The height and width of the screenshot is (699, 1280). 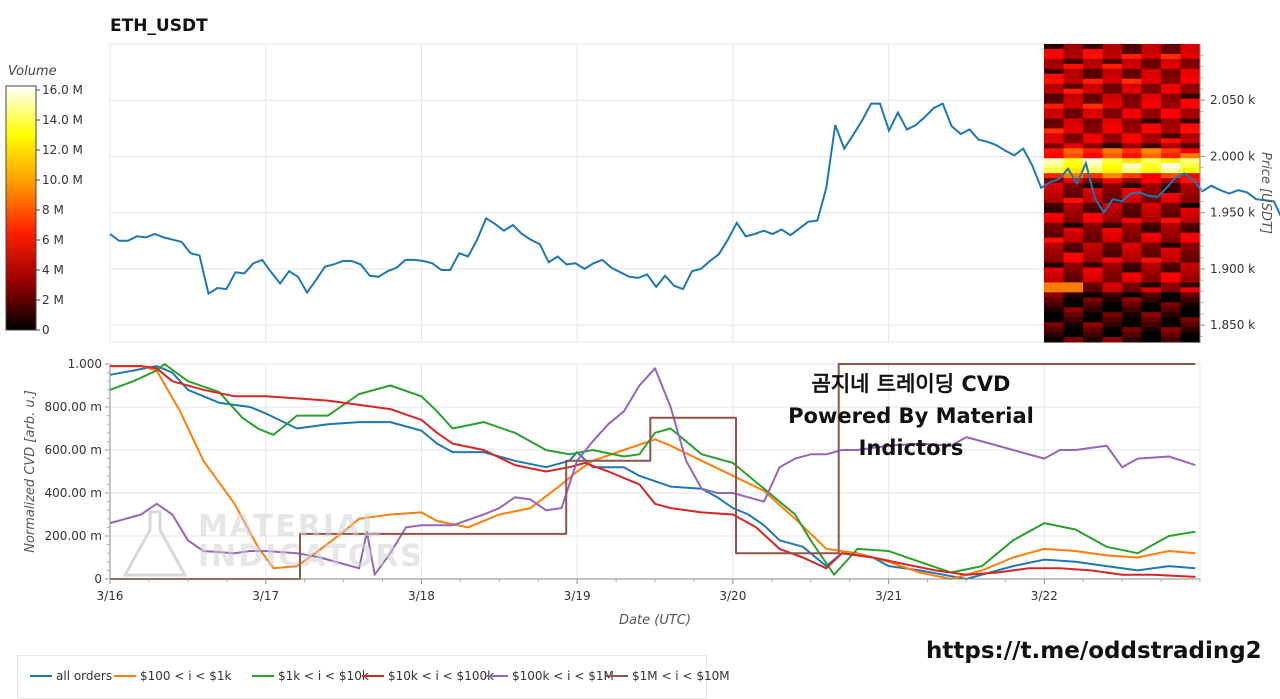 What do you see at coordinates (1094, 651) in the screenshot?
I see `telegram-link: https://t.me/oddstrading2` at bounding box center [1094, 651].